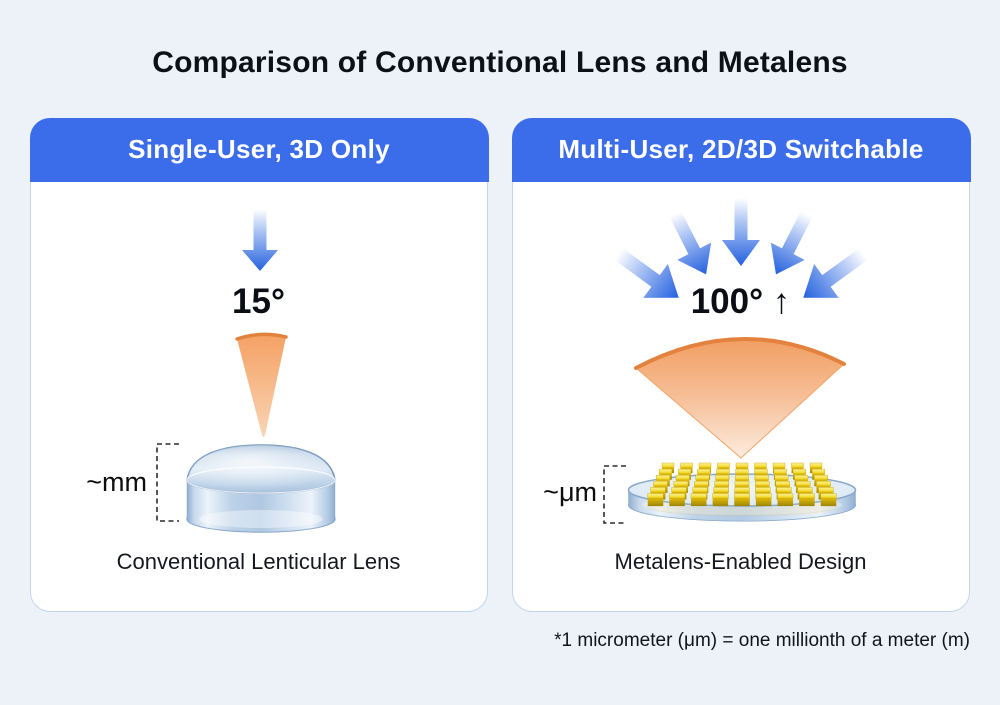  Describe the element at coordinates (258, 301) in the screenshot. I see `beam-angle-label: 15°` at that location.